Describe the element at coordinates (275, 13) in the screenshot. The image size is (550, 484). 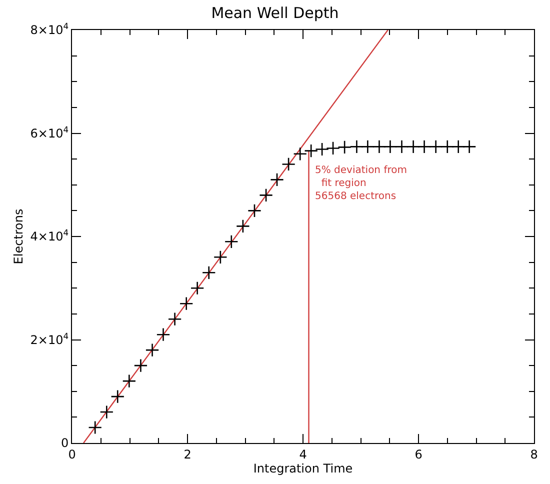
I see `chart-title: Mean Well Depth` at that location.